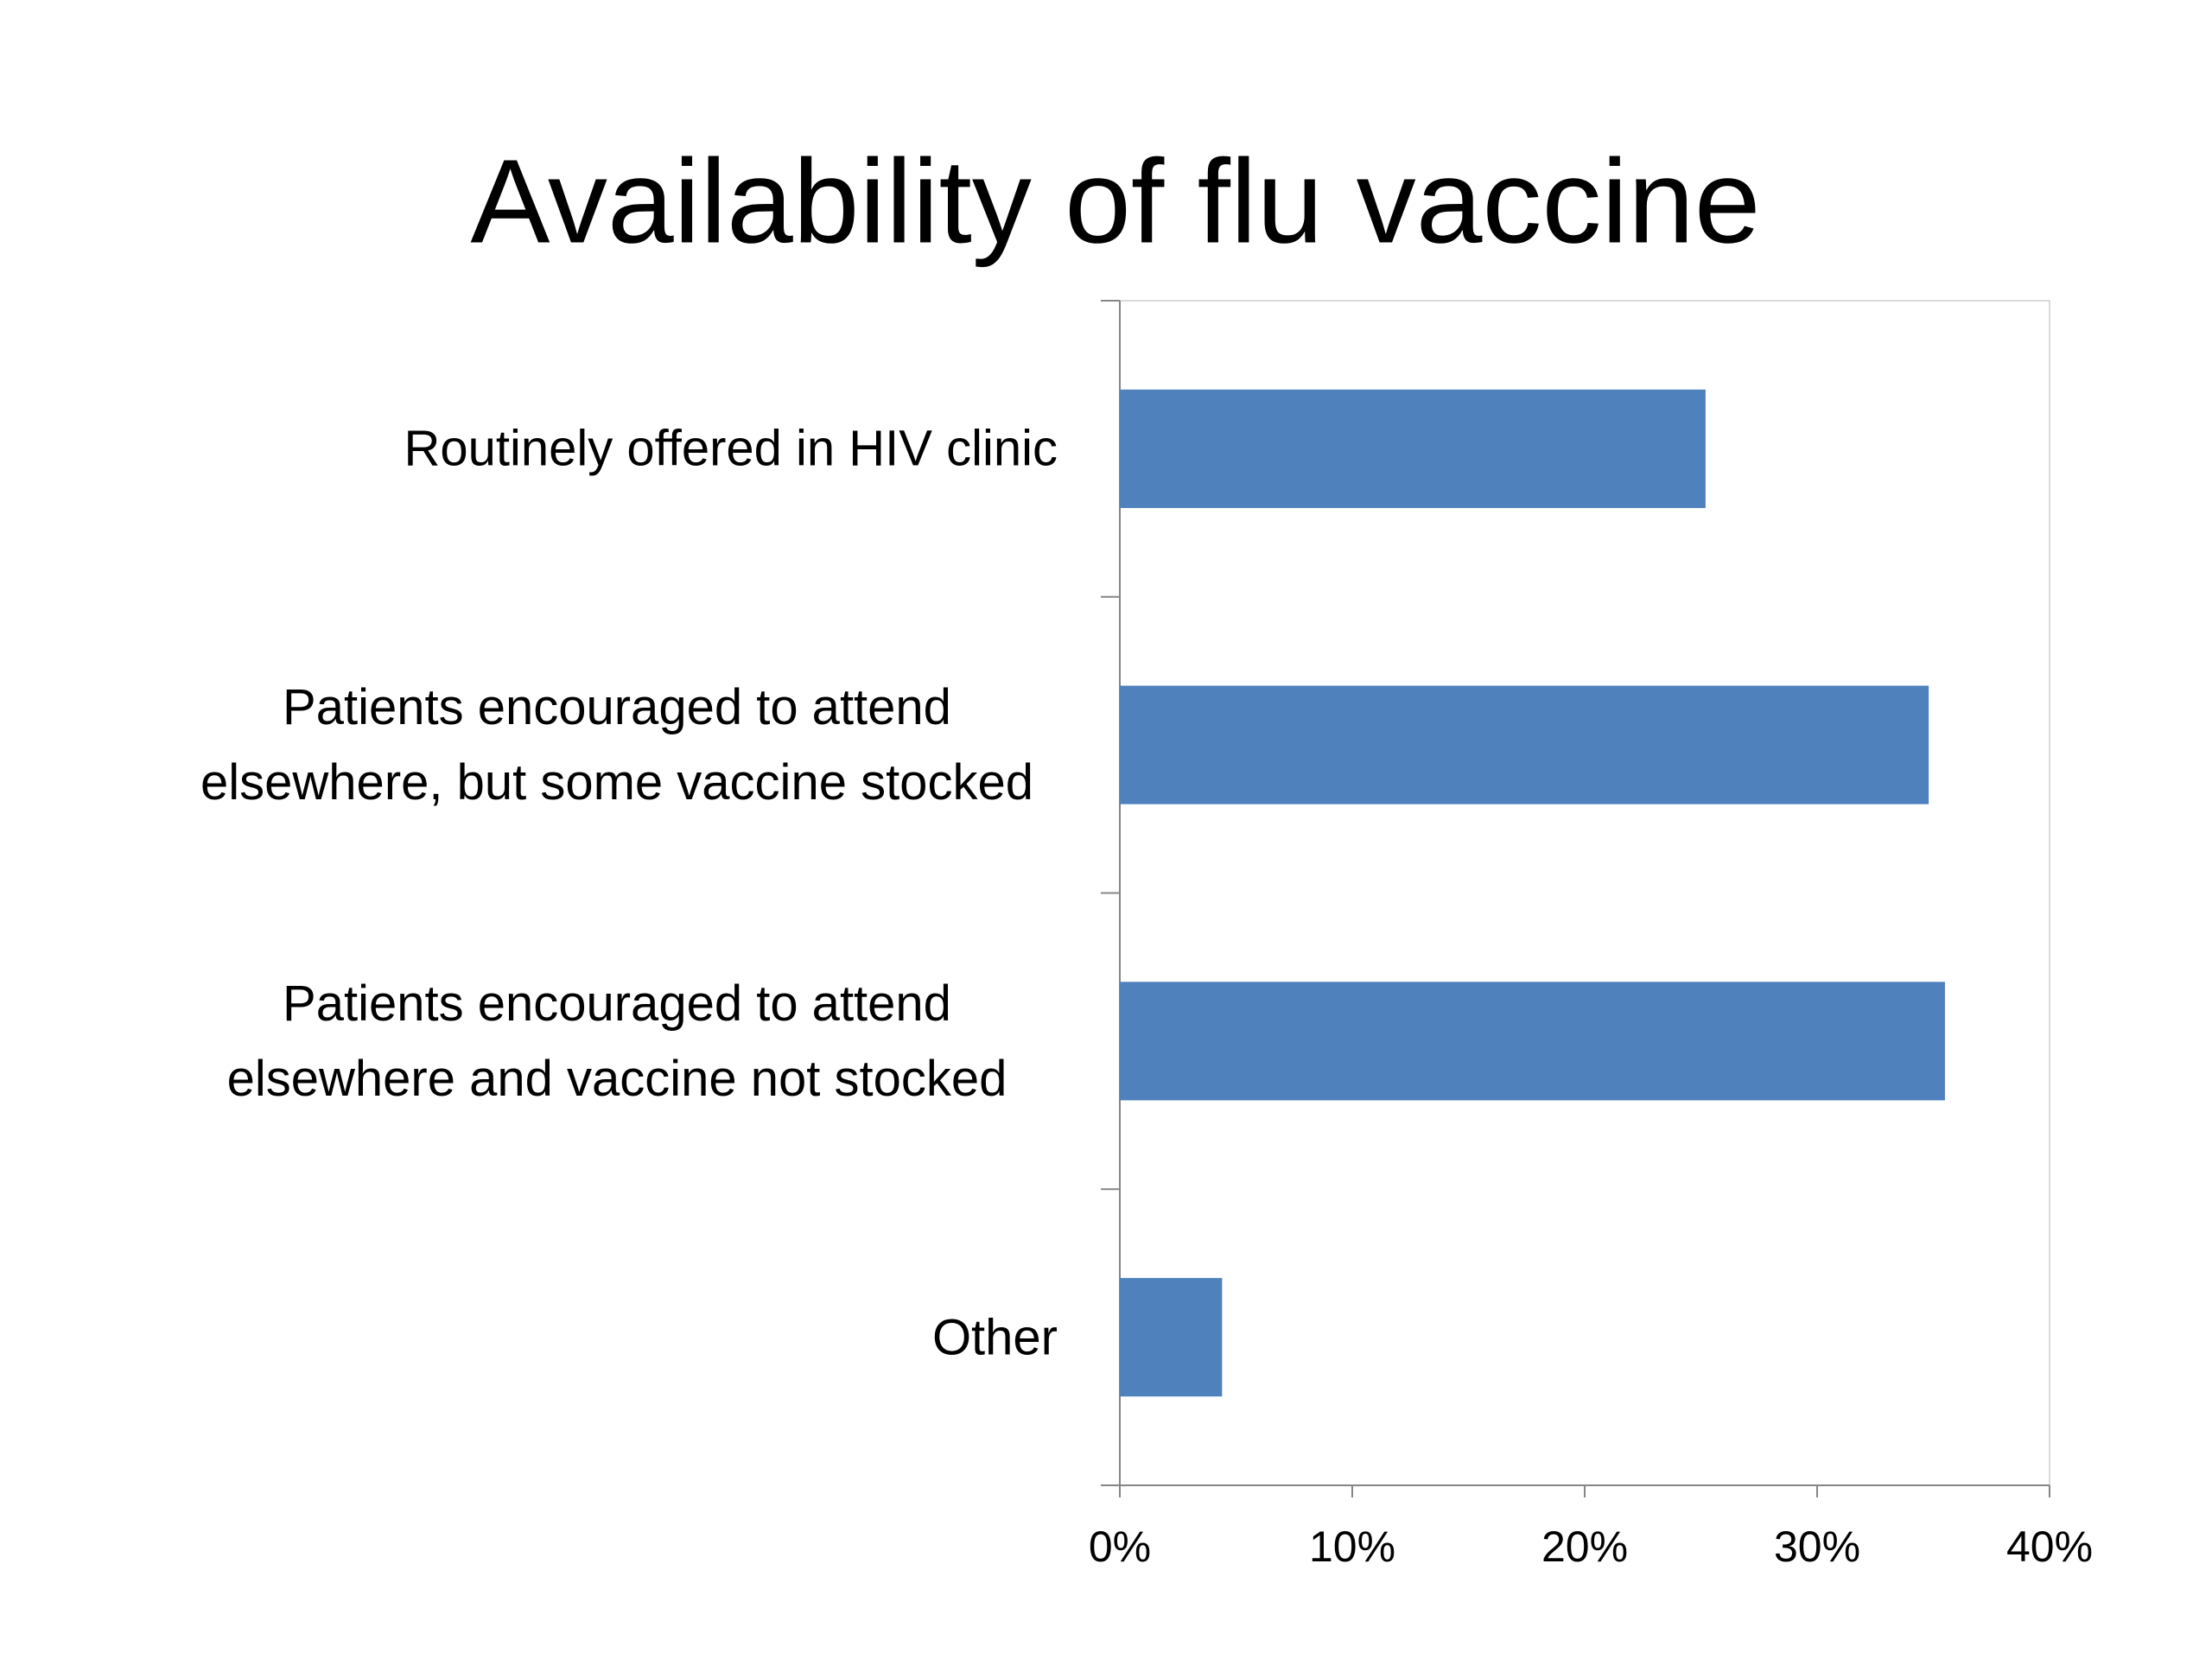 This screenshot has height=1659, width=2212. I want to click on chart-title: Availability of flu vaccine, so click(1115, 201).